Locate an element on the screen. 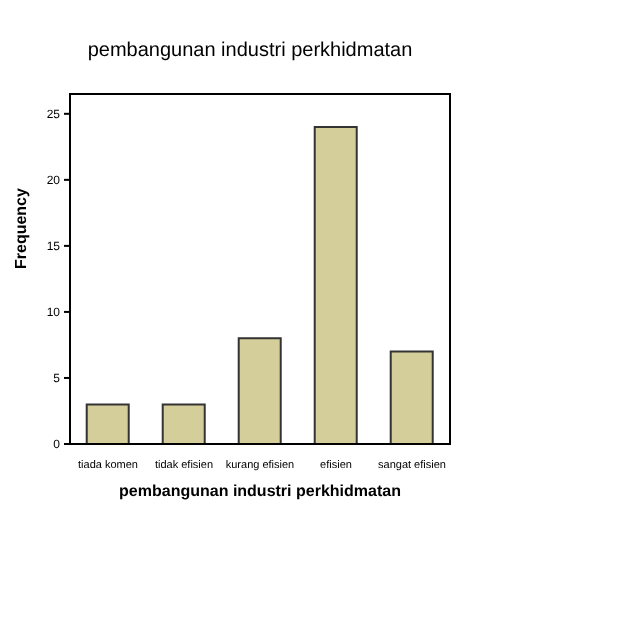 The image size is (636, 640). x-axis-title: pembangunan industri perkhidmatan is located at coordinates (260, 491).